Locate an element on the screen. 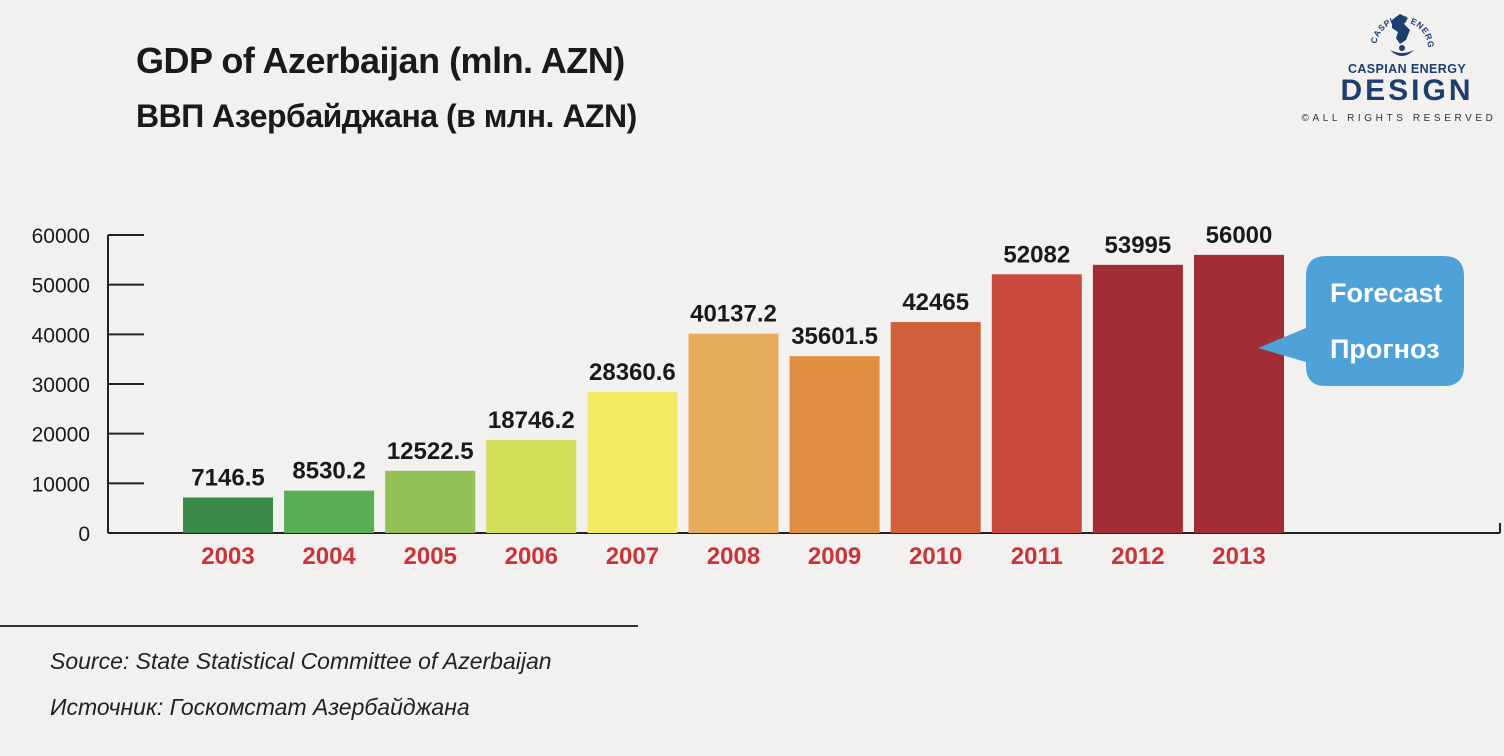 The height and width of the screenshot is (756, 1504). logo-rights: ©ALL RIGHTS RESERVED is located at coordinates (1399, 118).